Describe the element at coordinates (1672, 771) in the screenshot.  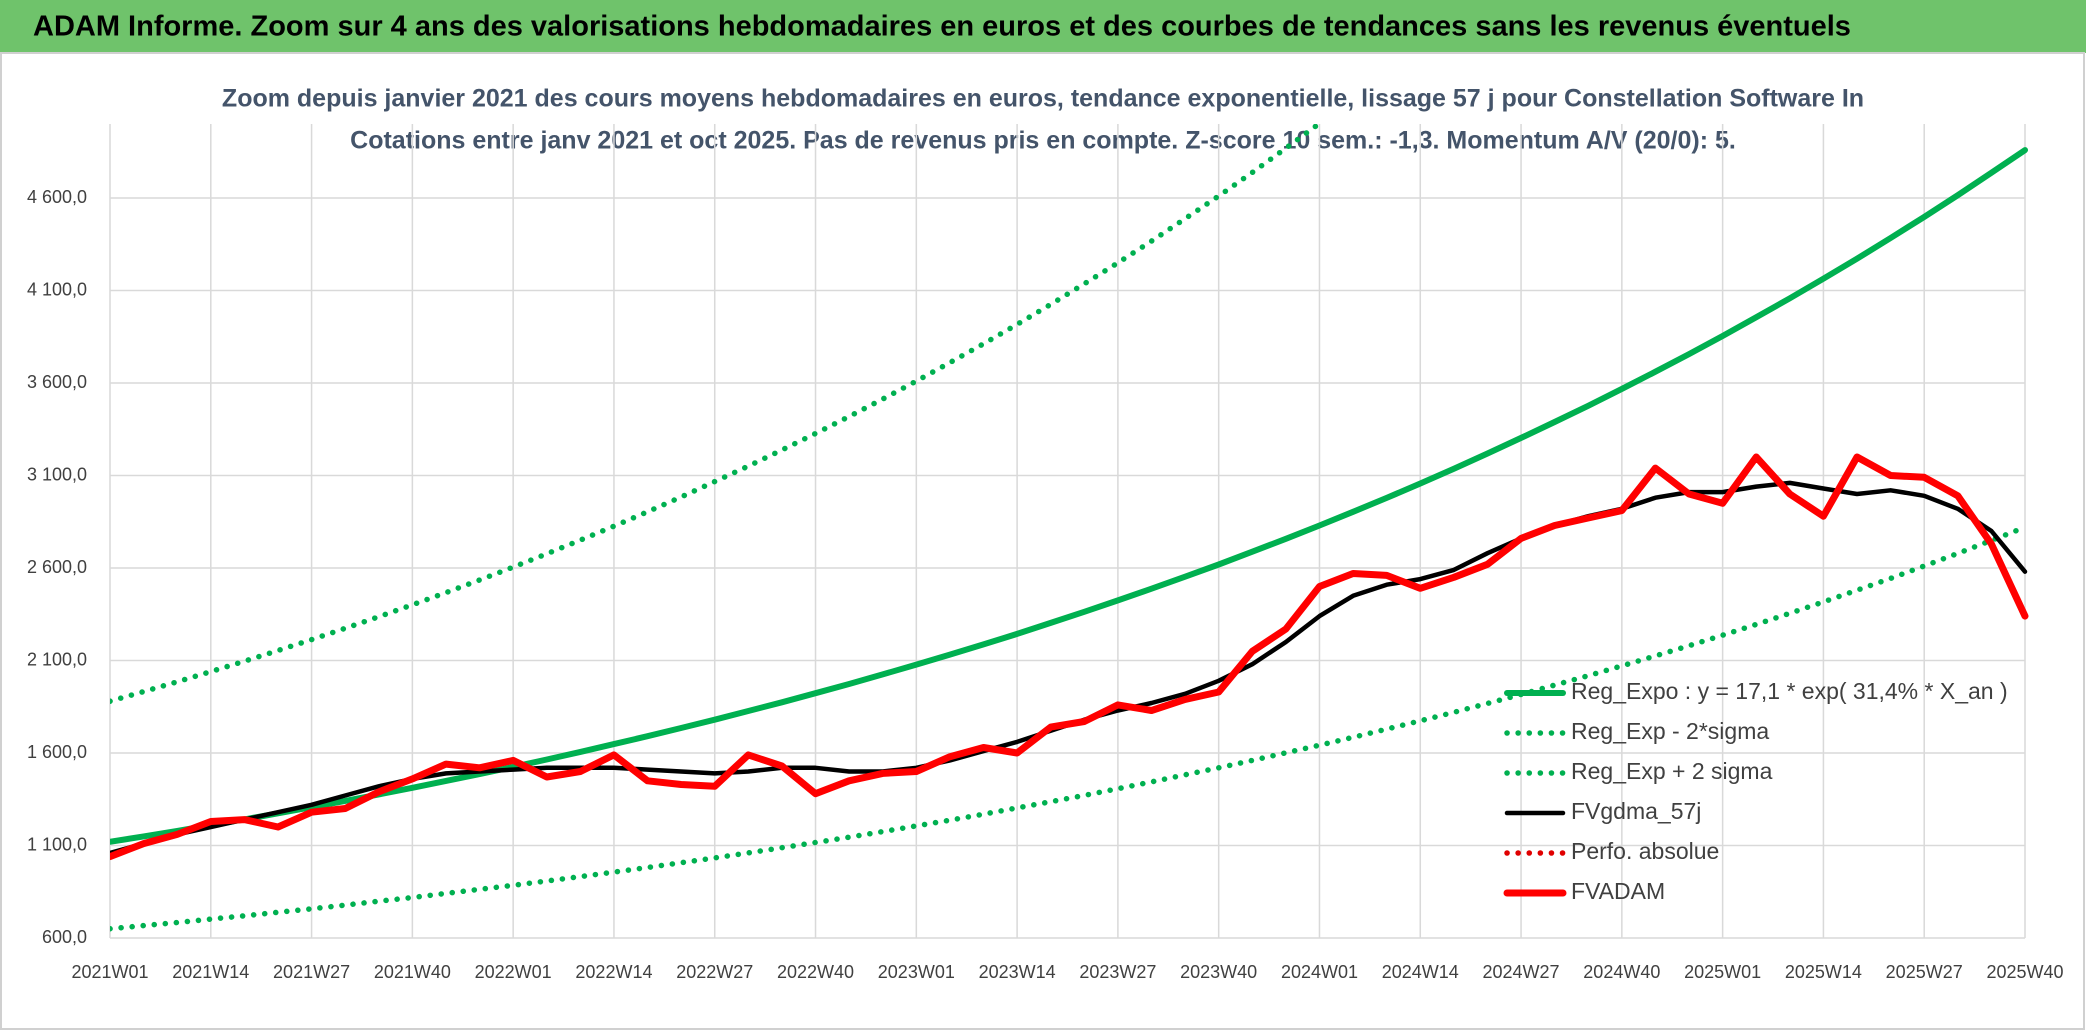
I see `legend-label: Reg_Exp + 2 sigma` at that location.